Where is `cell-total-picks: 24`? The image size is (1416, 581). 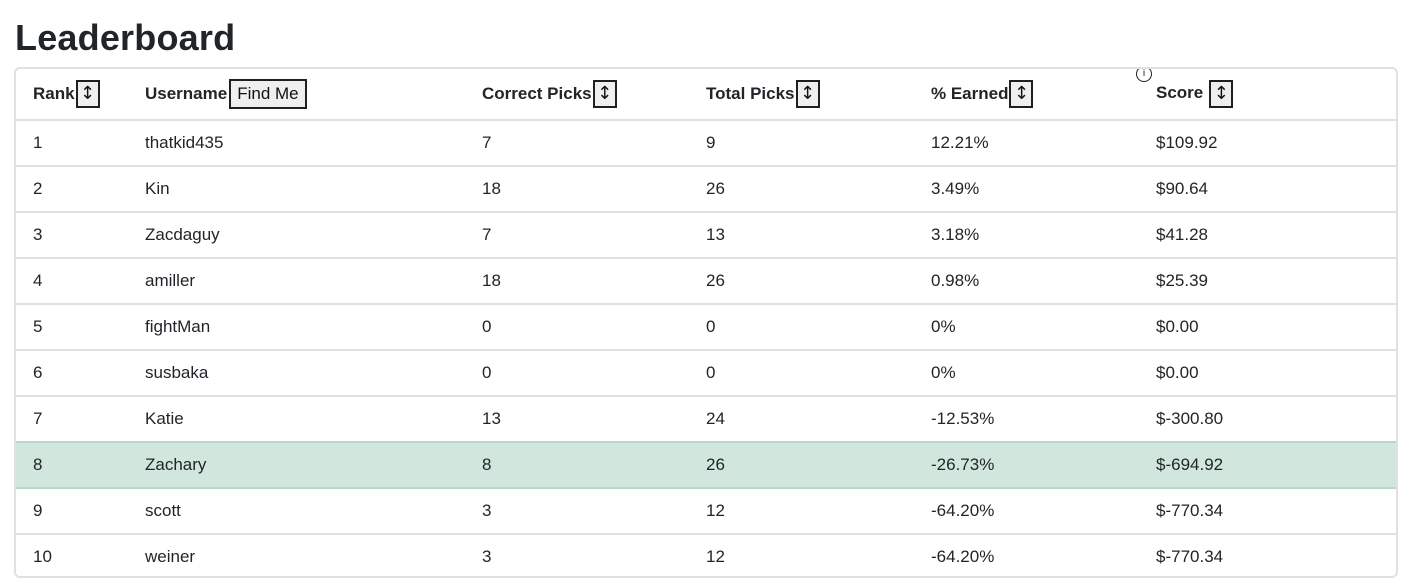 cell-total-picks: 24 is located at coordinates (801, 419).